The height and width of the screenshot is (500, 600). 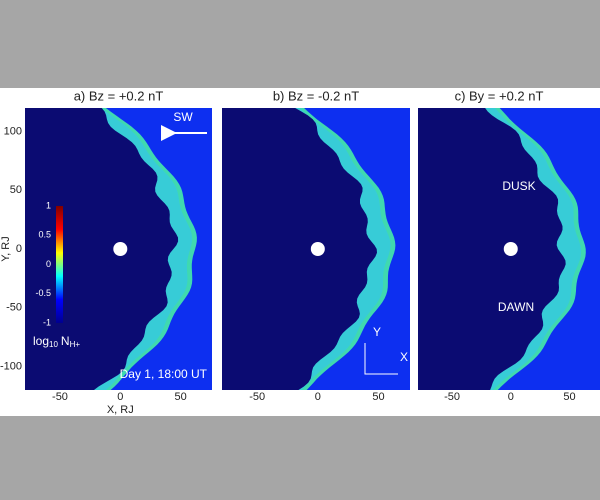 I want to click on colorbar-tick-label: -0.5, so click(x=43, y=293).